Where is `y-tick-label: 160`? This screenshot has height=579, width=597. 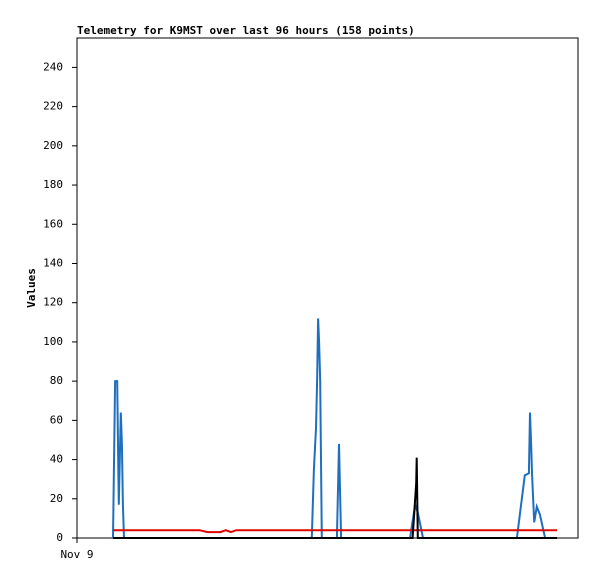 y-tick-label: 160 is located at coordinates (53, 223).